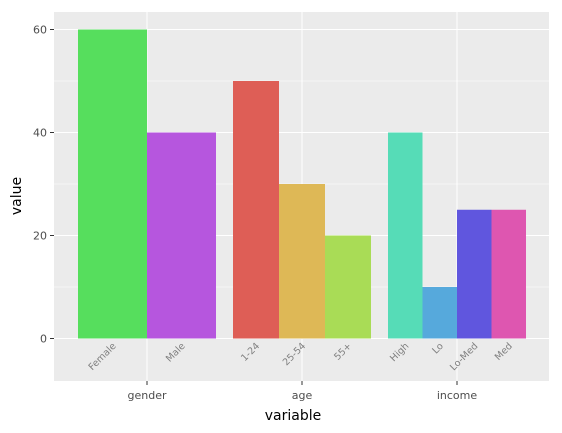 The width and height of the screenshot is (562, 433). I want to click on x-axis: gender age income, so click(303, 391).